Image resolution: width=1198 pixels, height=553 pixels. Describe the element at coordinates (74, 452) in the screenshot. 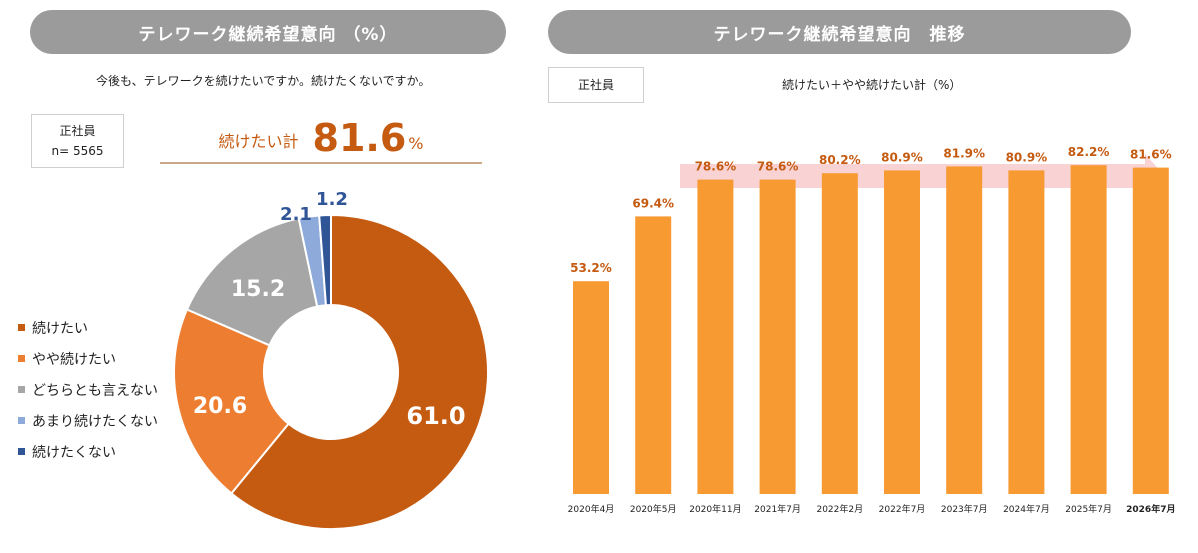

I see `legend-label-5: 続けたくない` at that location.